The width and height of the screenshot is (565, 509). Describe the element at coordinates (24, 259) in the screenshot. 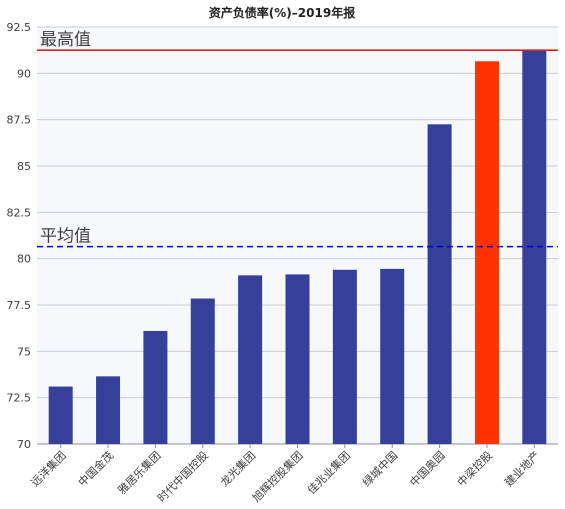

I see `y-tick-label: 80` at that location.